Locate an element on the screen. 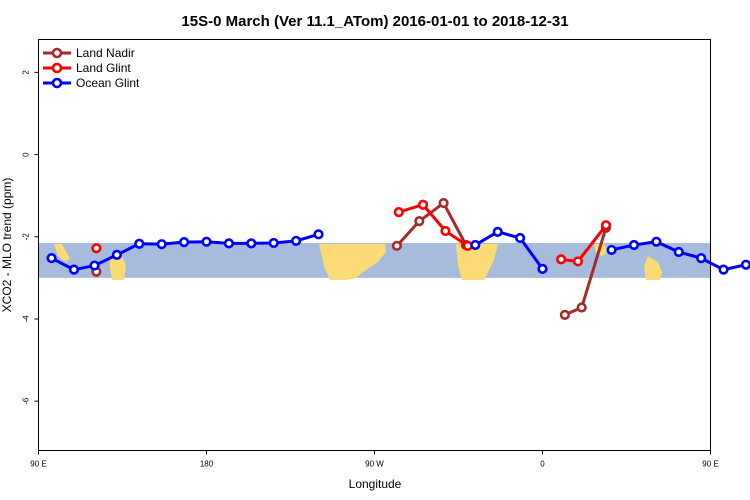 Image resolution: width=750 pixels, height=500 pixels. y-tick-label: -6 is located at coordinates (26, 401).